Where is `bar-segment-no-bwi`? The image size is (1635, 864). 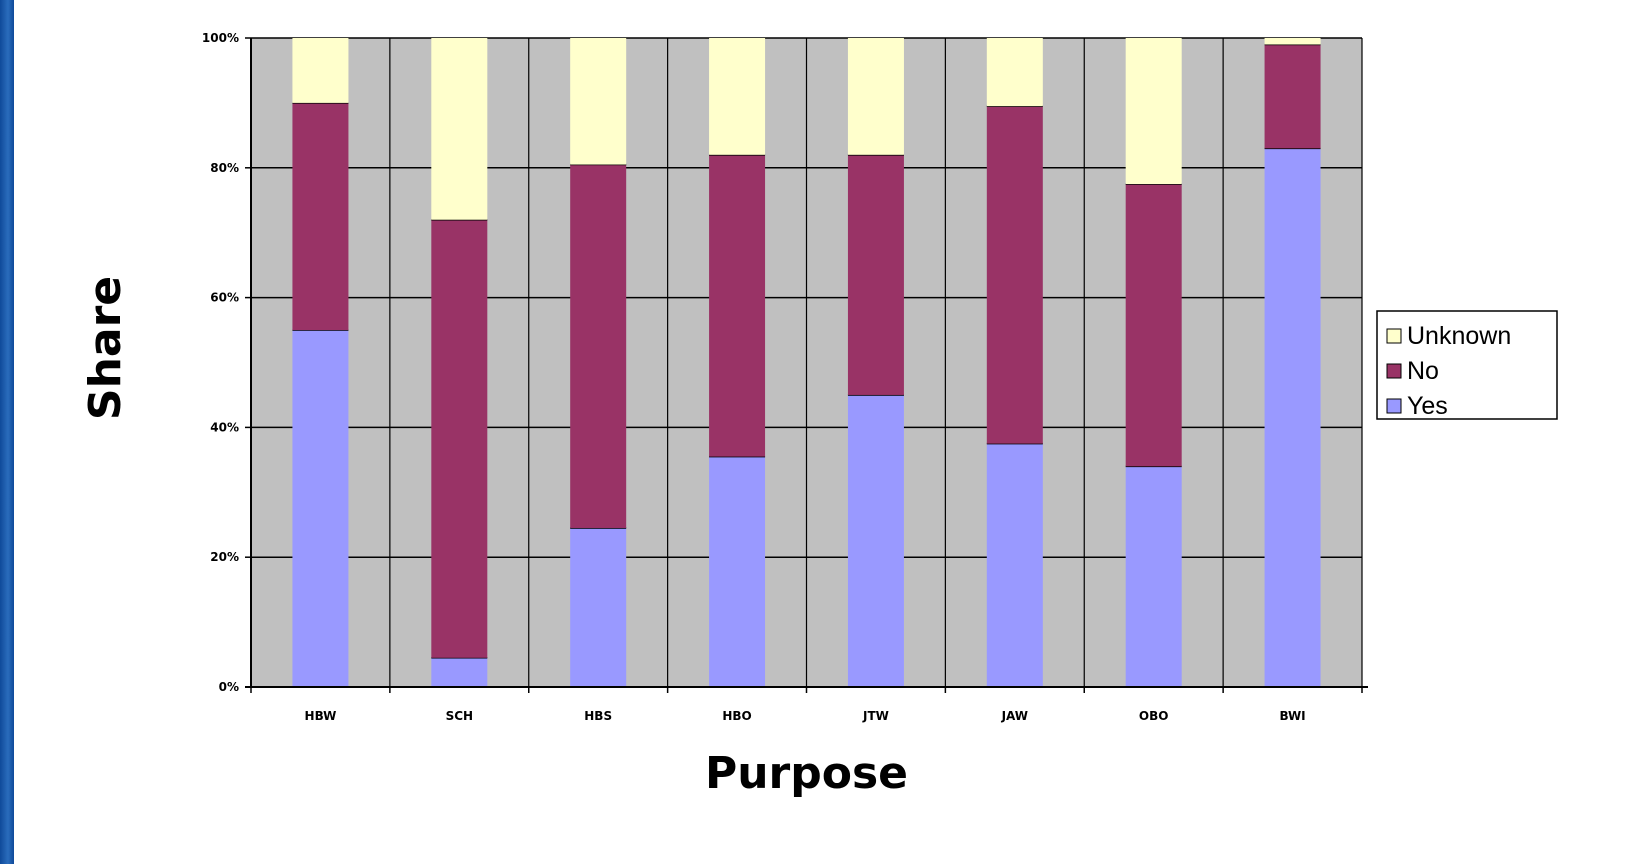 bar-segment-no-bwi is located at coordinates (1292, 96).